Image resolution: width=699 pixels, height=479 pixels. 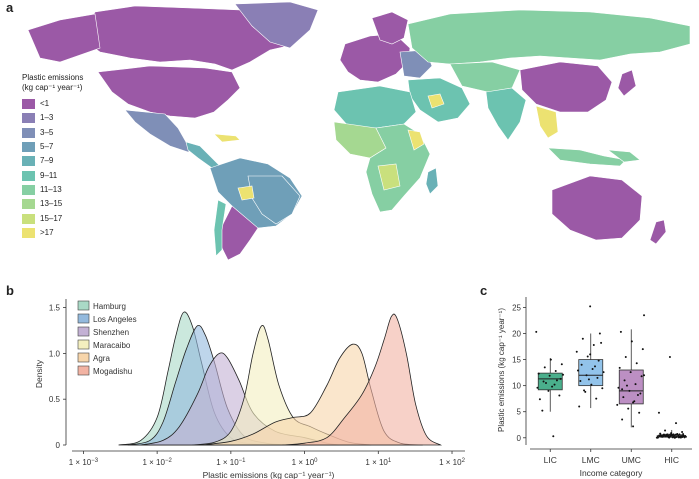 What do you see at coordinates (55, 353) in the screenshot?
I see `y-tick-label: 1.0` at bounding box center [55, 353].